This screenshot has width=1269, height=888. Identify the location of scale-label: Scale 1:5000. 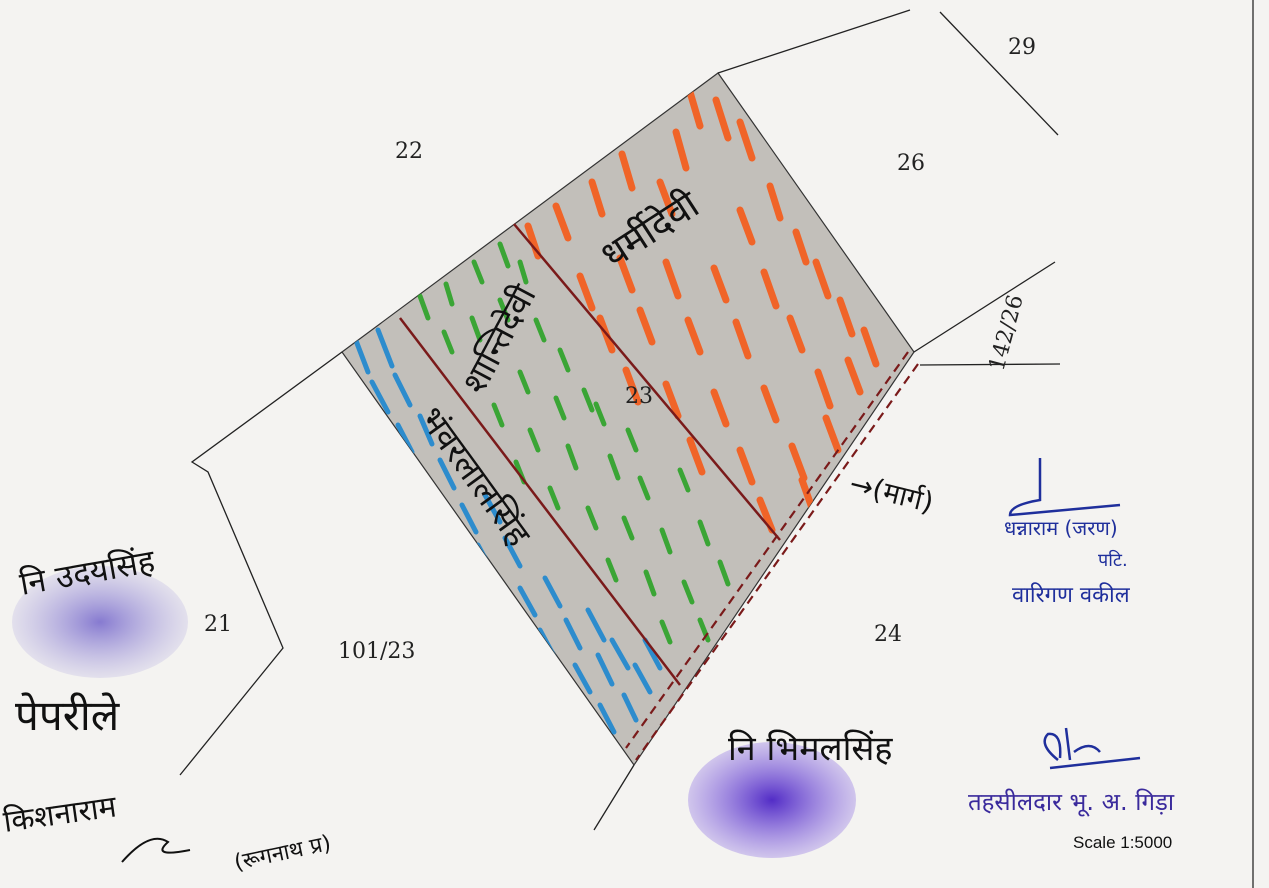
(1122, 842).